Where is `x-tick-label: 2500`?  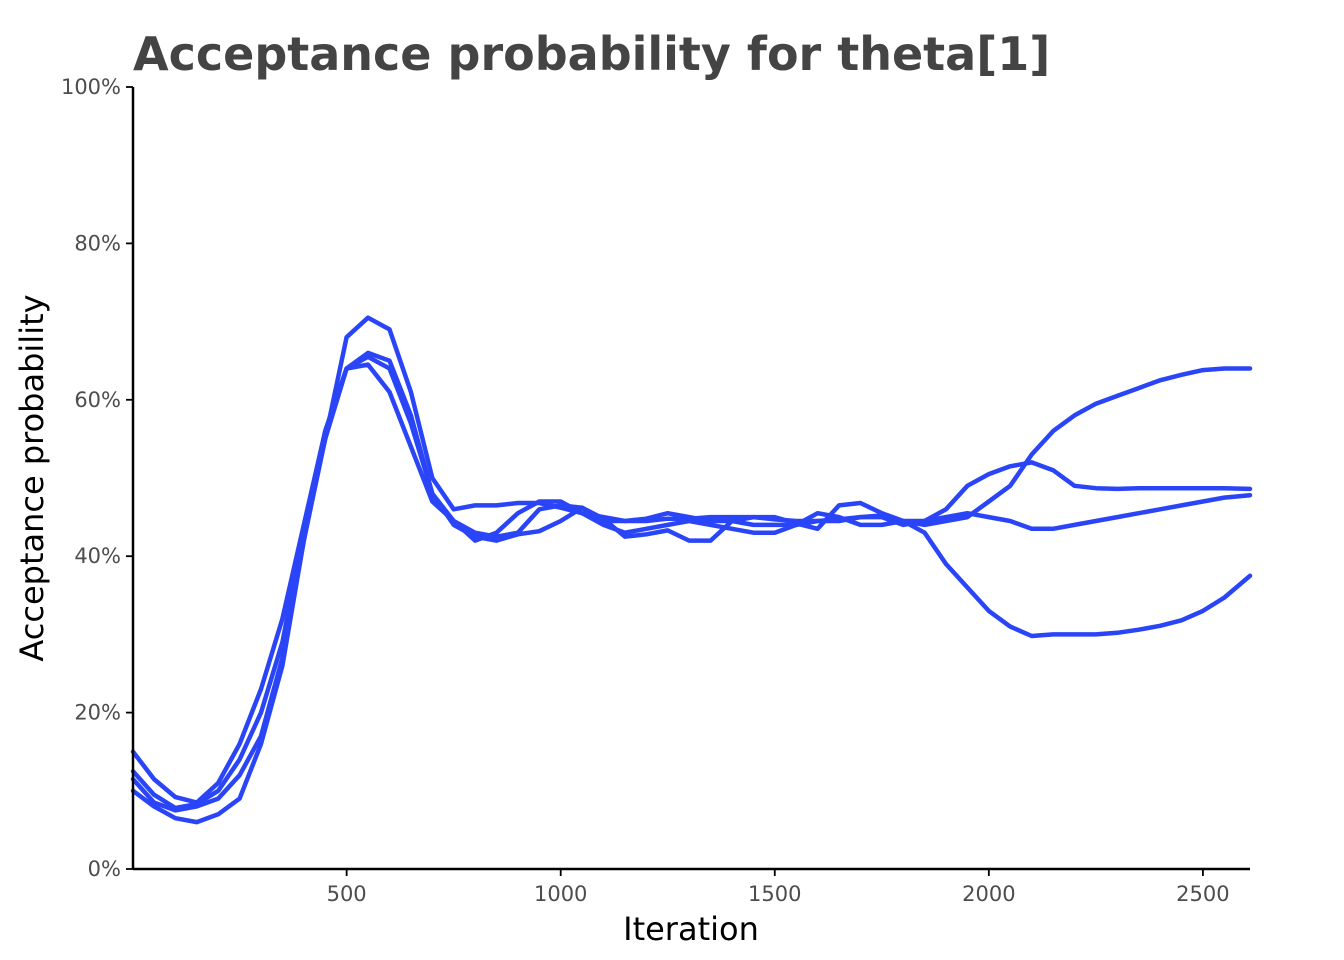 x-tick-label: 2500 is located at coordinates (1202, 894).